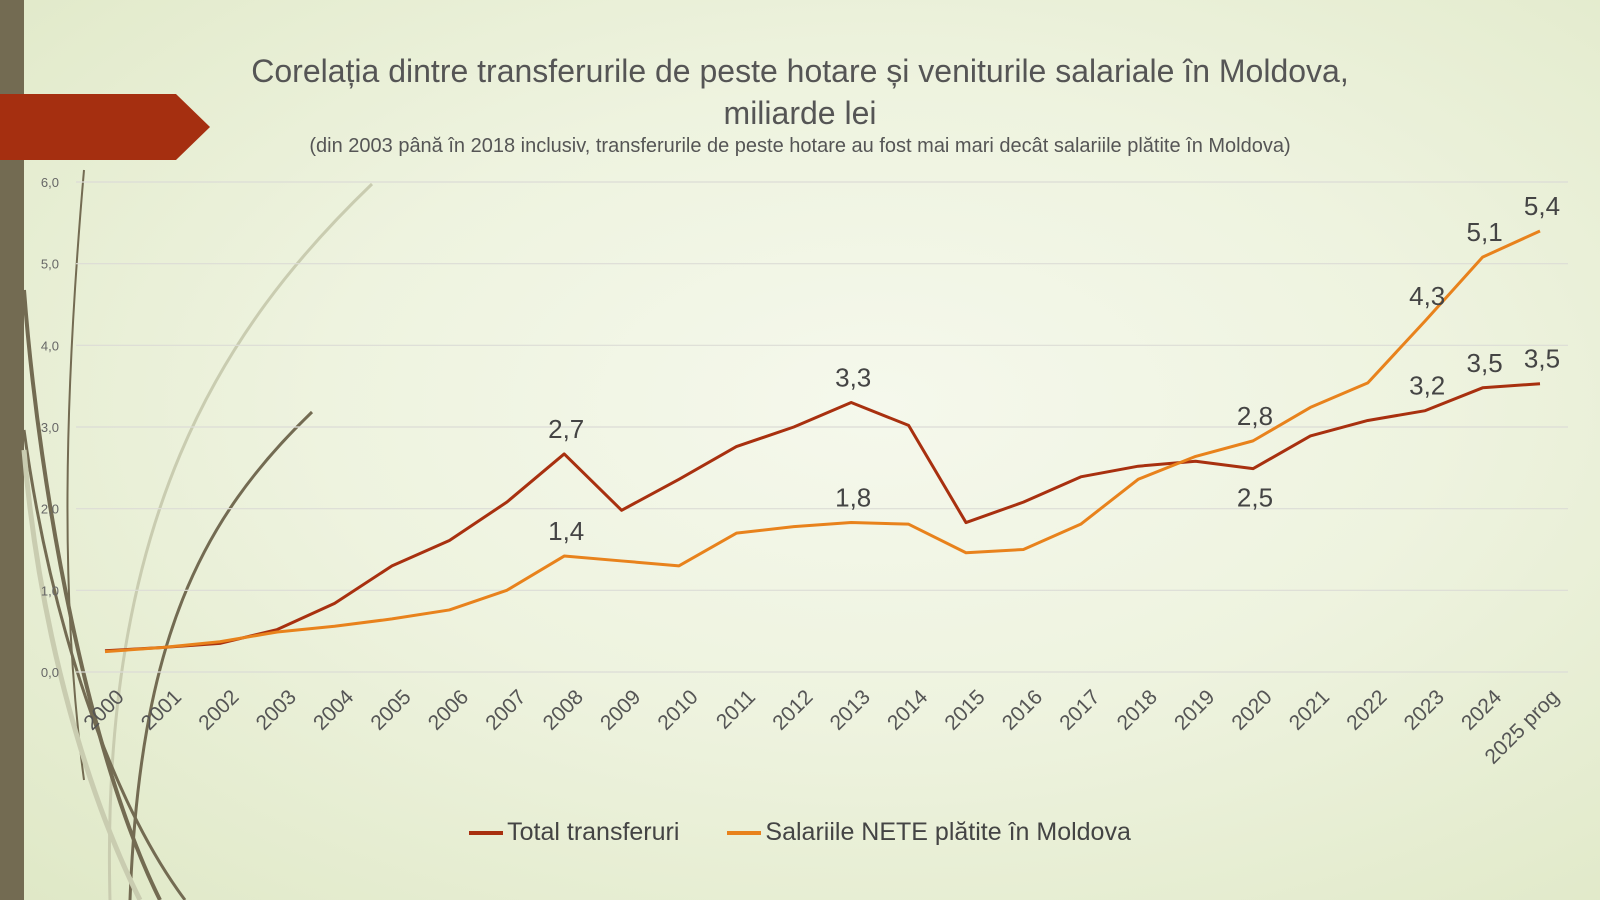 The image size is (1600, 900). Describe the element at coordinates (1022, 709) in the screenshot. I see `x-tick-label: 2016` at that location.